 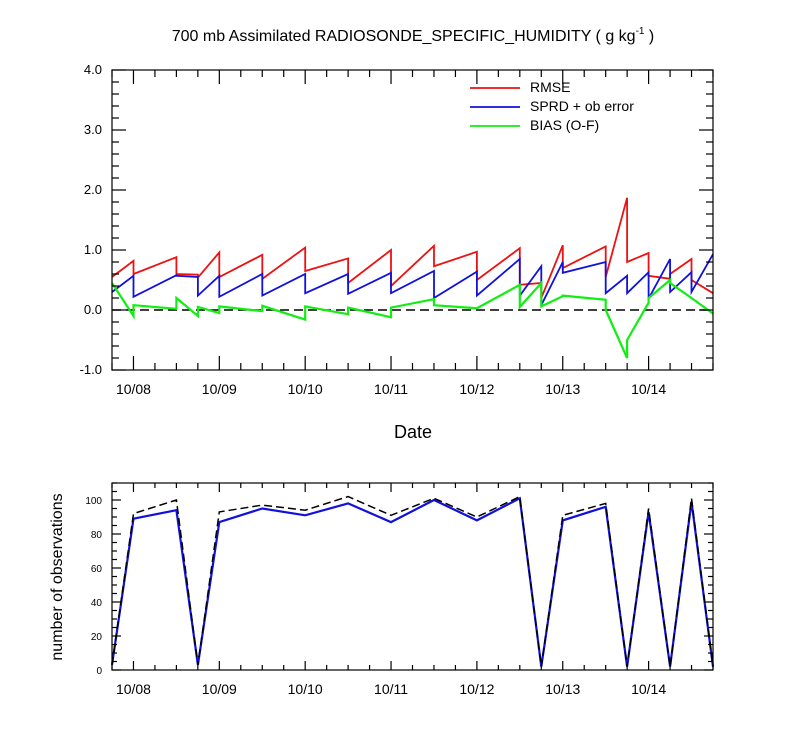 I want to click on legend-label-rmse: RMSE, so click(x=550, y=87).